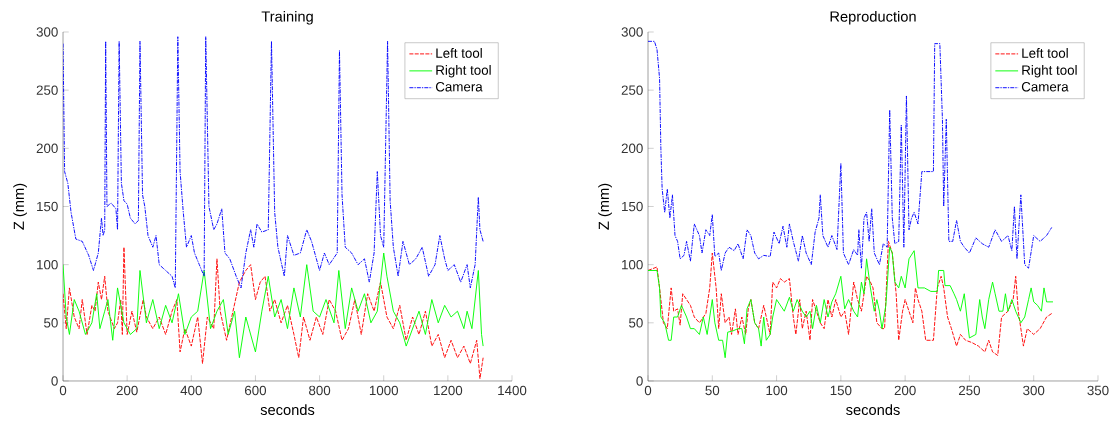 This screenshot has width=1114, height=435. I want to click on line-series, so click(273, 313).